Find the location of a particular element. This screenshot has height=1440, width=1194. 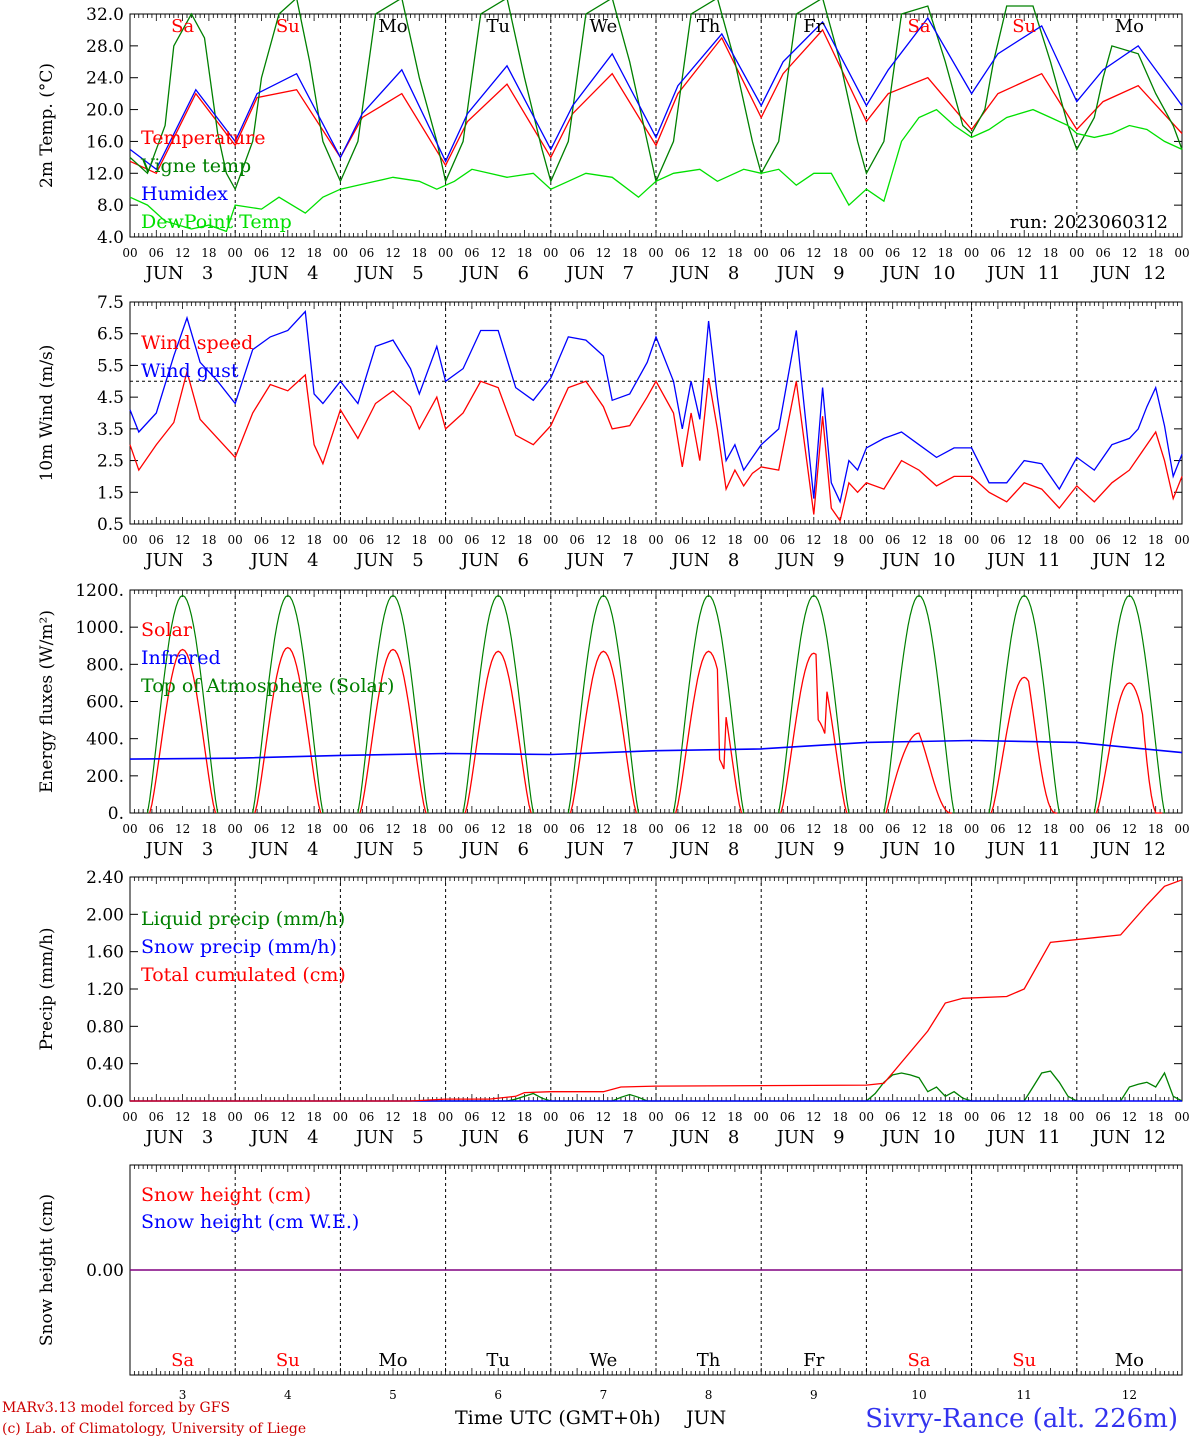

date-day-label: 5 is located at coordinates (417, 273).